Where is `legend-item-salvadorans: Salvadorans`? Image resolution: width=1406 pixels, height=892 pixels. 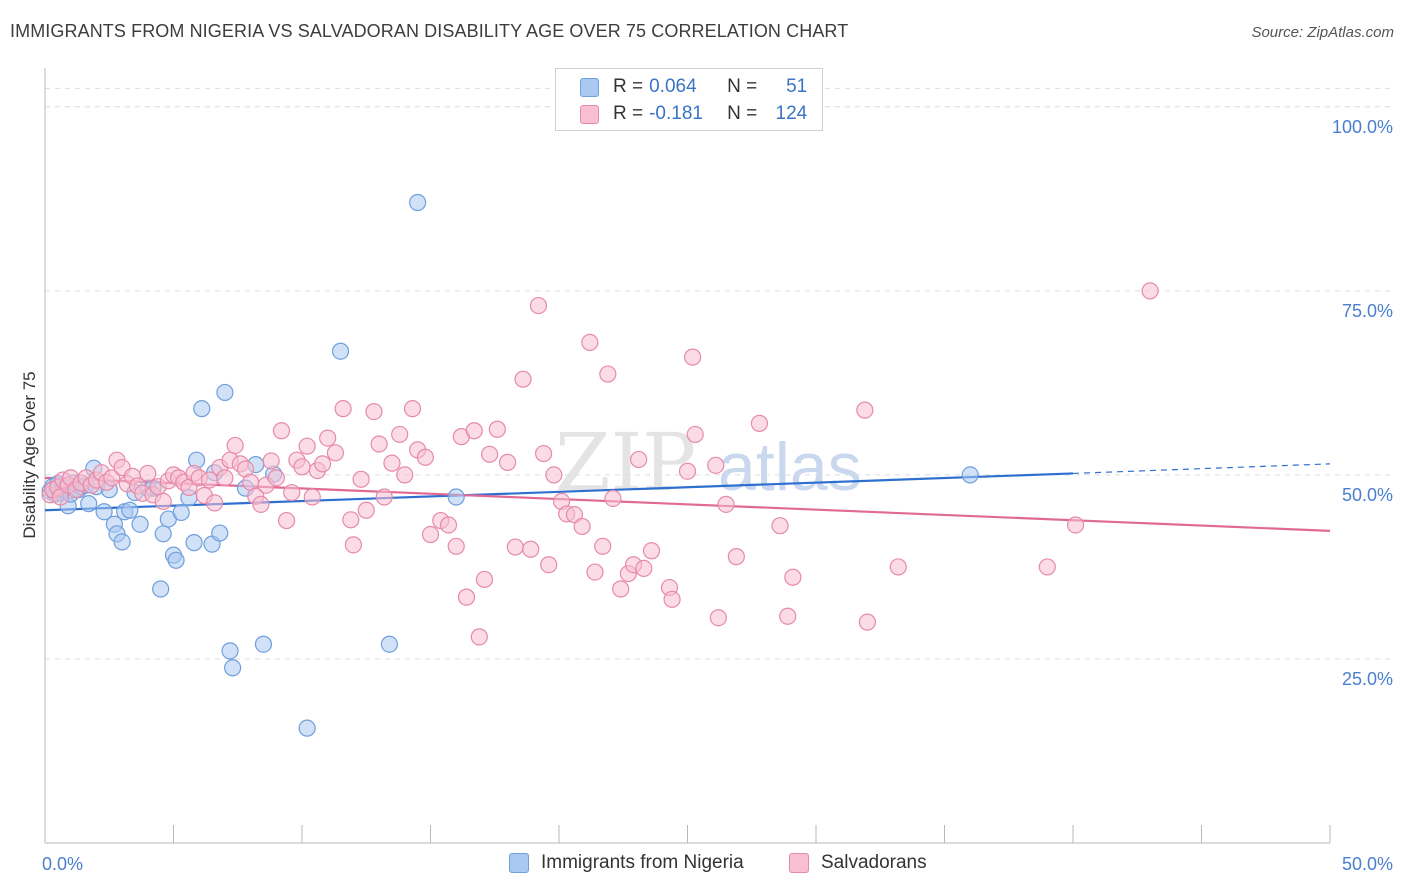 legend-item-salvadorans: Salvadorans is located at coordinates (858, 863).